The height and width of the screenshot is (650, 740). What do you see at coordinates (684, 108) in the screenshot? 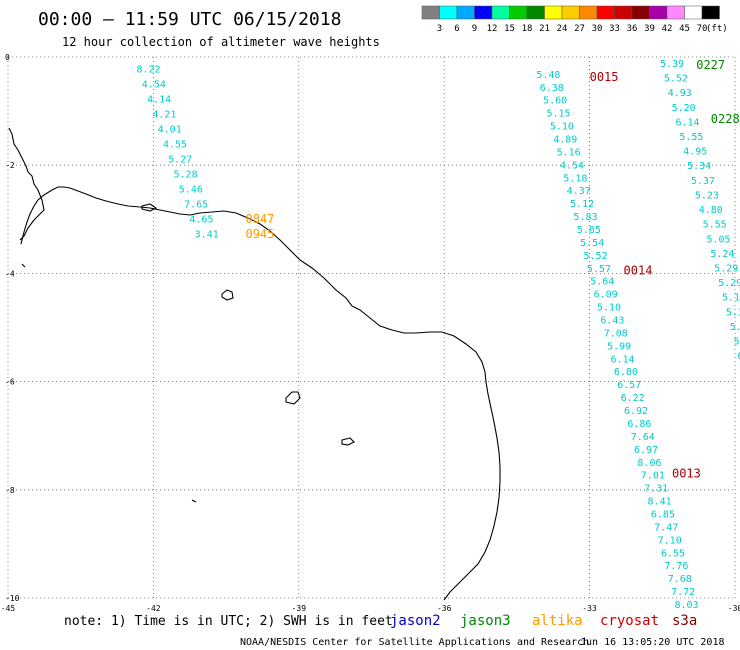
I see `wave-height-label: 5.20` at bounding box center [684, 108].